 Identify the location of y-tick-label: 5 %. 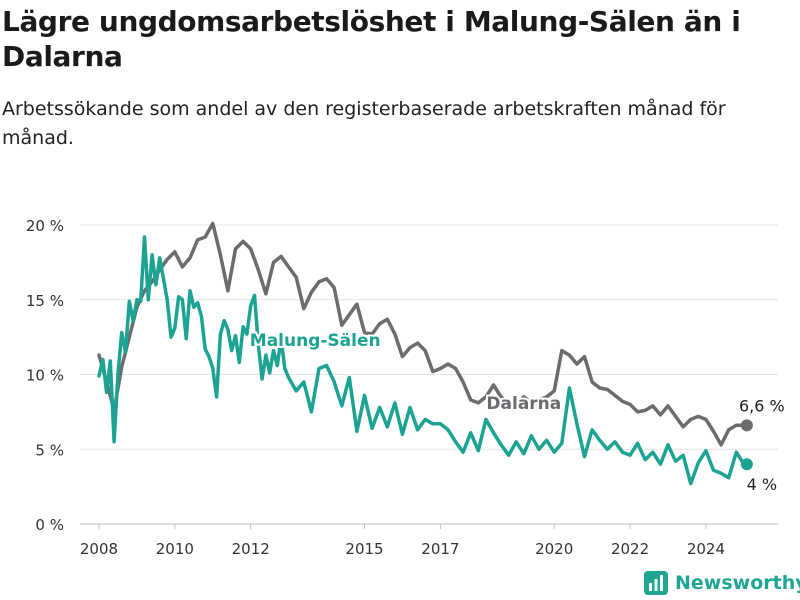
(49, 450).